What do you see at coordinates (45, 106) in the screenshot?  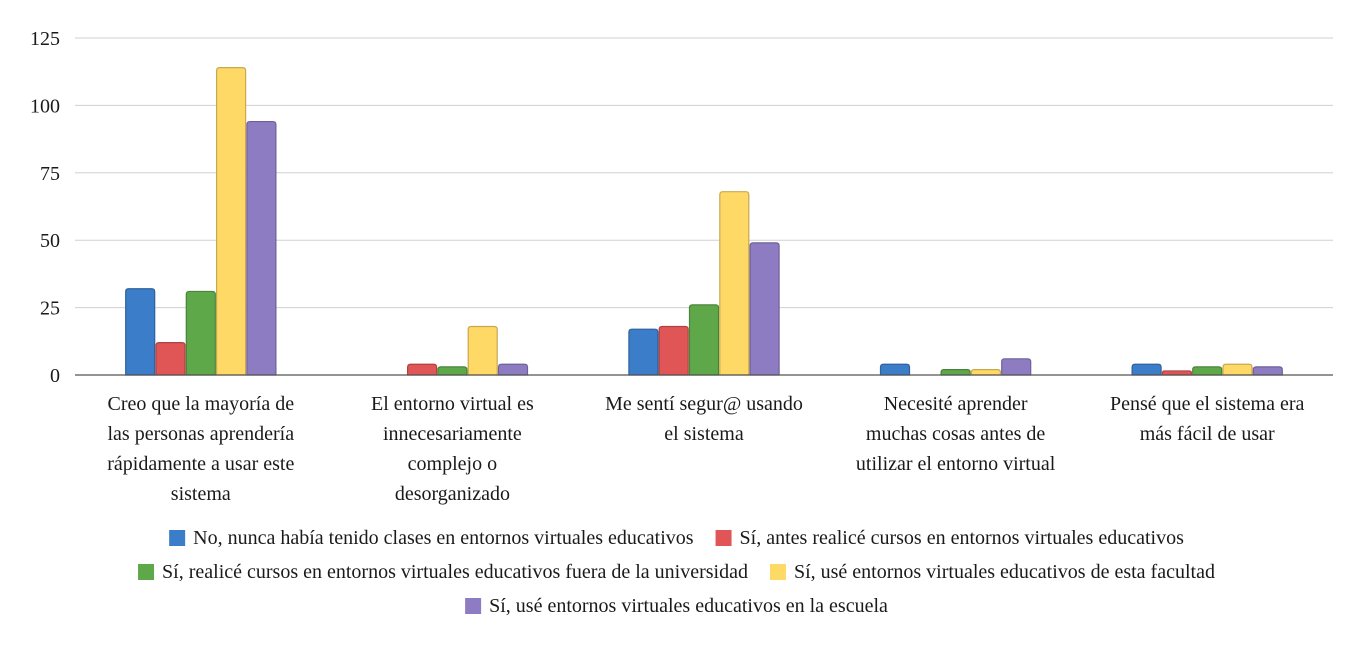 I see `y-tick-label: 100` at bounding box center [45, 106].